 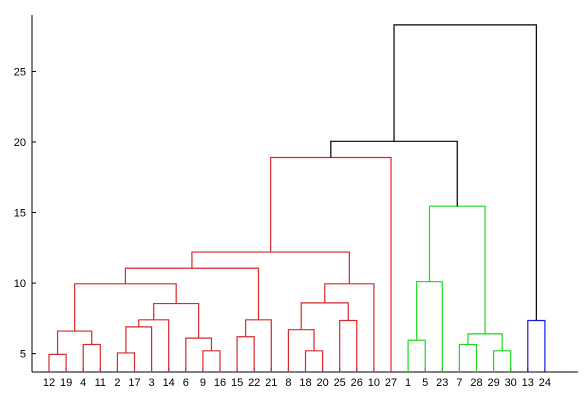 I want to click on leaf-label: 15, so click(x=237, y=383).